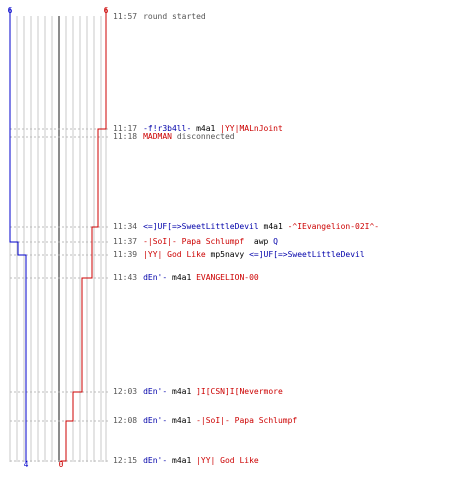 The image size is (450, 500). Describe the element at coordinates (174, 16) in the screenshot. I see `event-message: round started` at that location.